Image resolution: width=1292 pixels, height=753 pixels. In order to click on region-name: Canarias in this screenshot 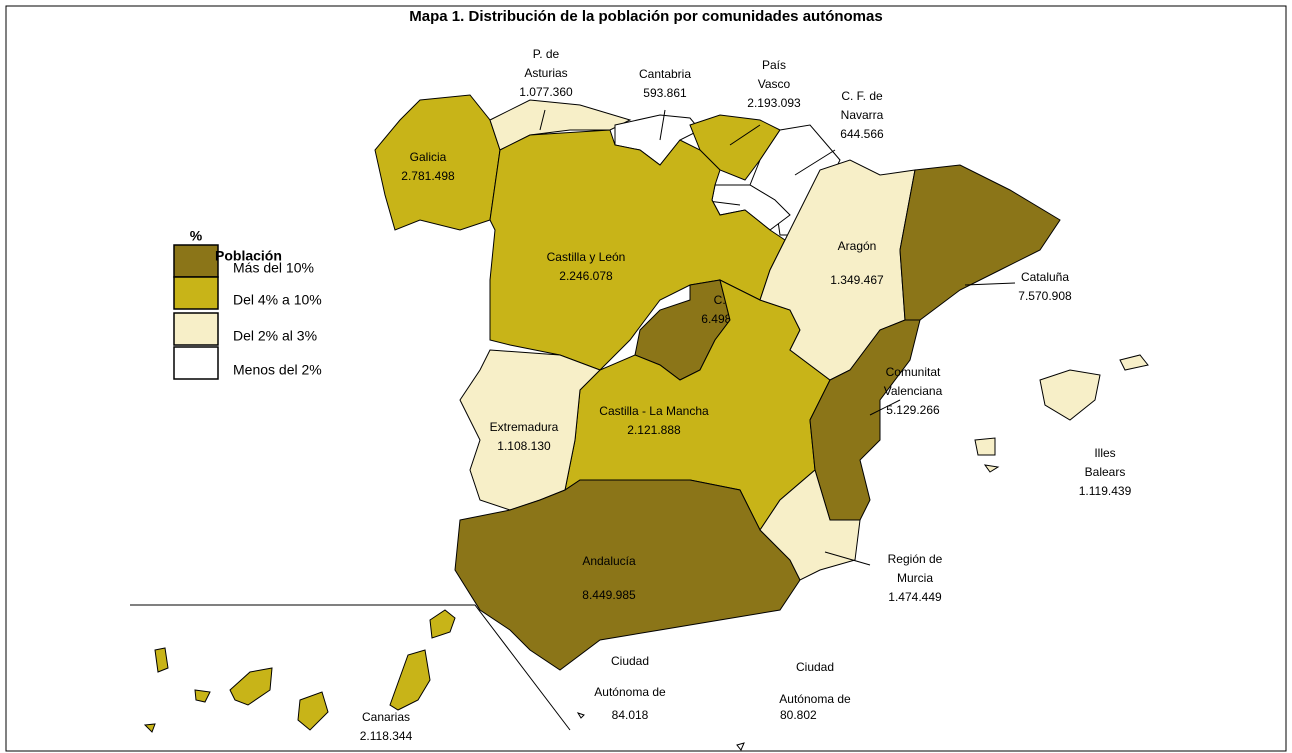, I will do `click(386, 717)`.